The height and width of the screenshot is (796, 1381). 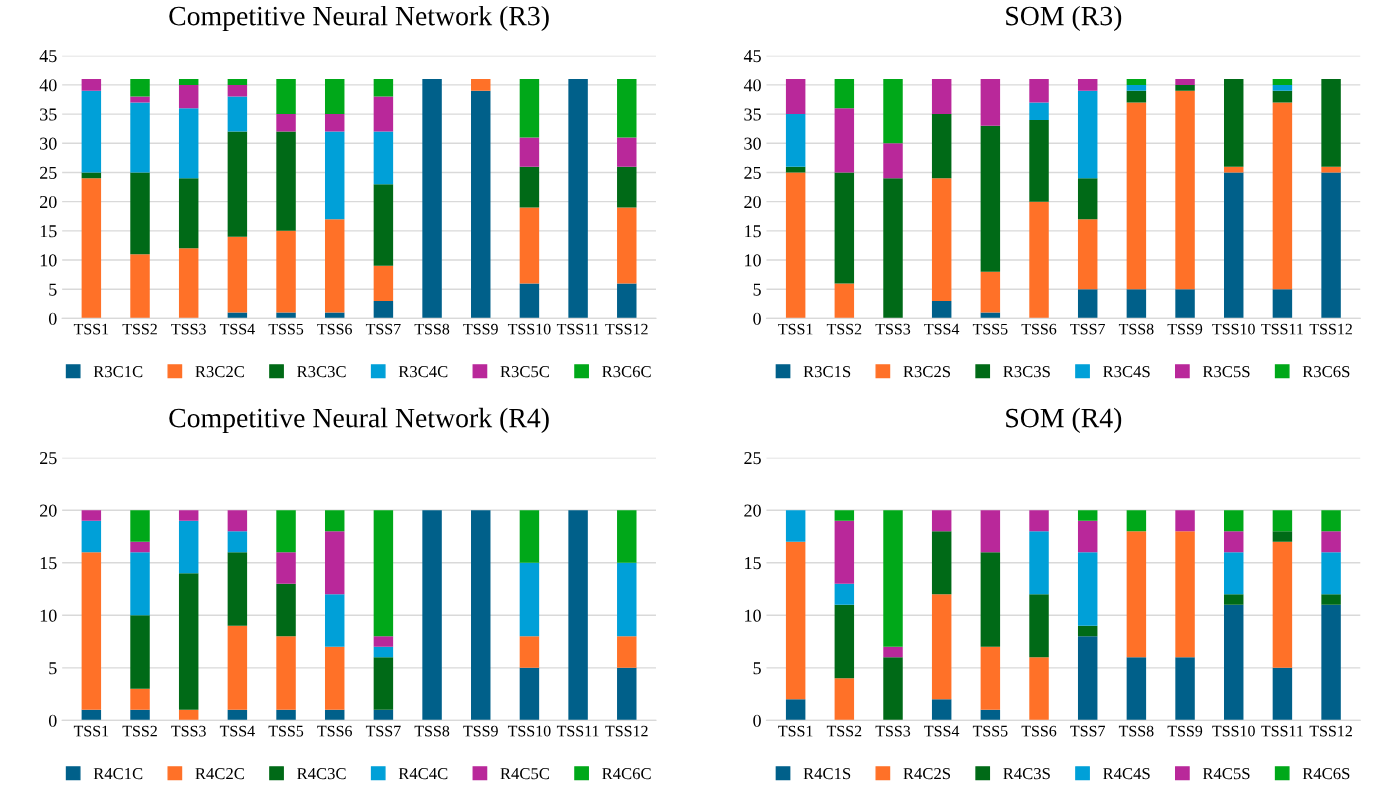 What do you see at coordinates (752, 143) in the screenshot?
I see `y-tick-label: 30` at bounding box center [752, 143].